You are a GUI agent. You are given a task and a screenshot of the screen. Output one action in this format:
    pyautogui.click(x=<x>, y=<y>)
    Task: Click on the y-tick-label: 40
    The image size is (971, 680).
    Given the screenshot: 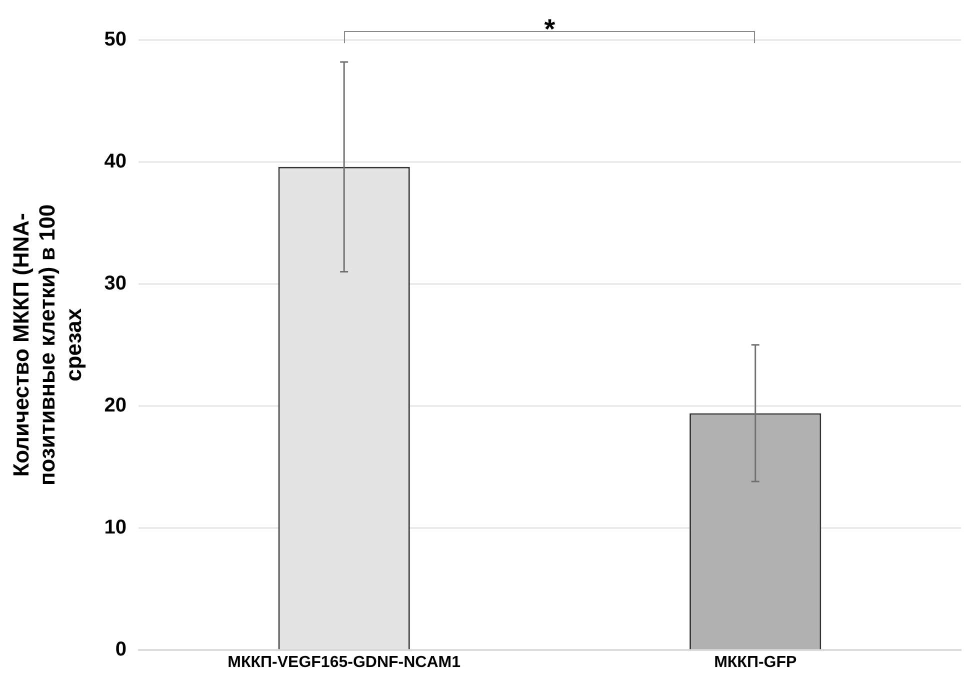 What is the action you would take?
    pyautogui.click(x=115, y=161)
    